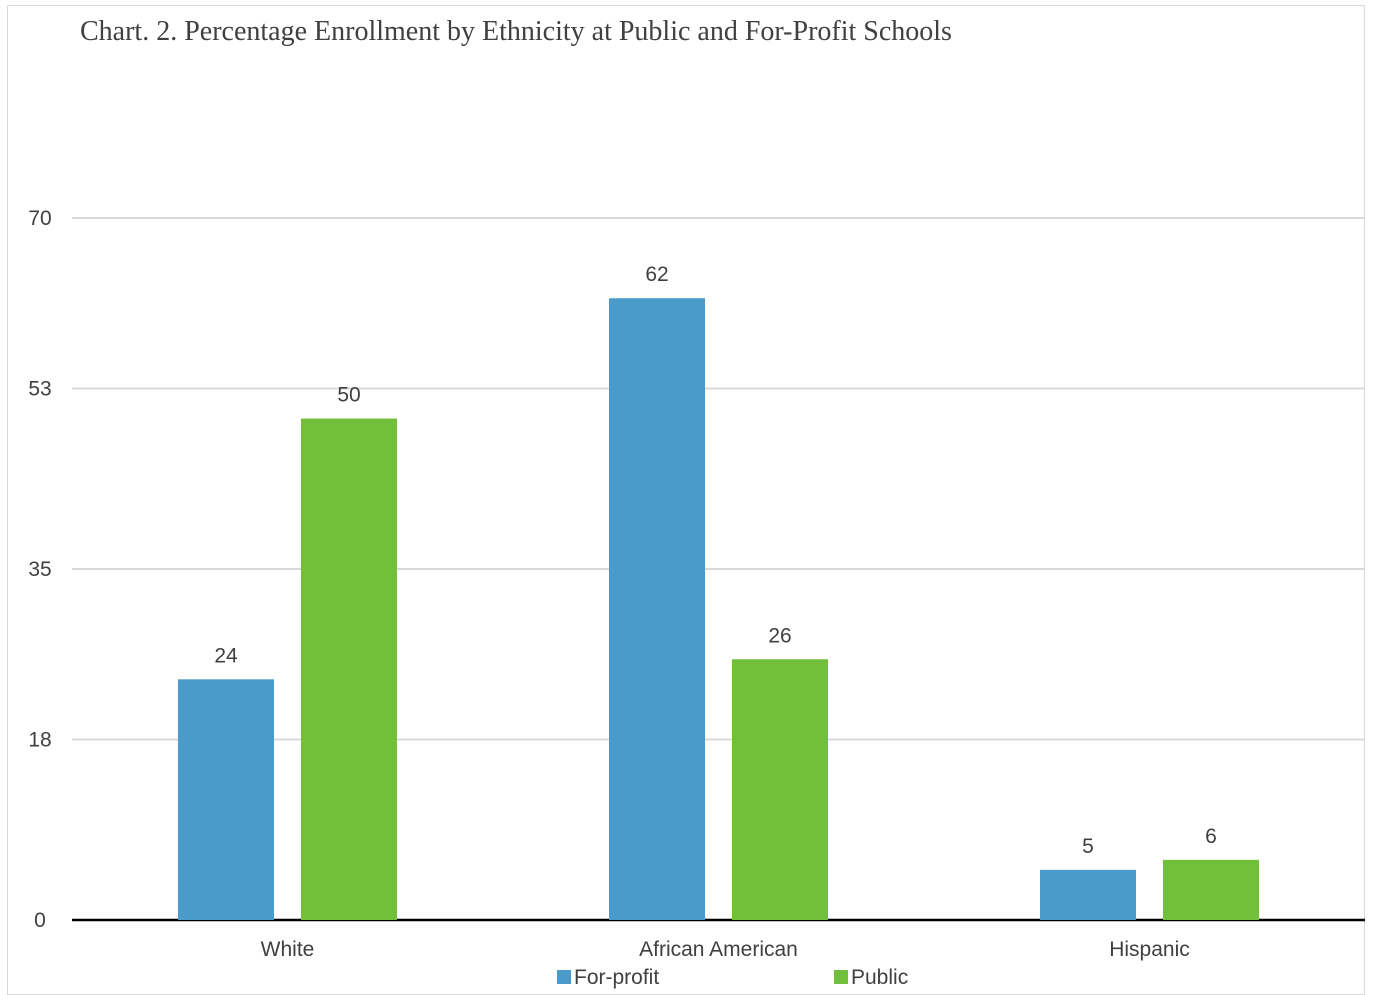  I want to click on data-label: 5, so click(1088, 846).